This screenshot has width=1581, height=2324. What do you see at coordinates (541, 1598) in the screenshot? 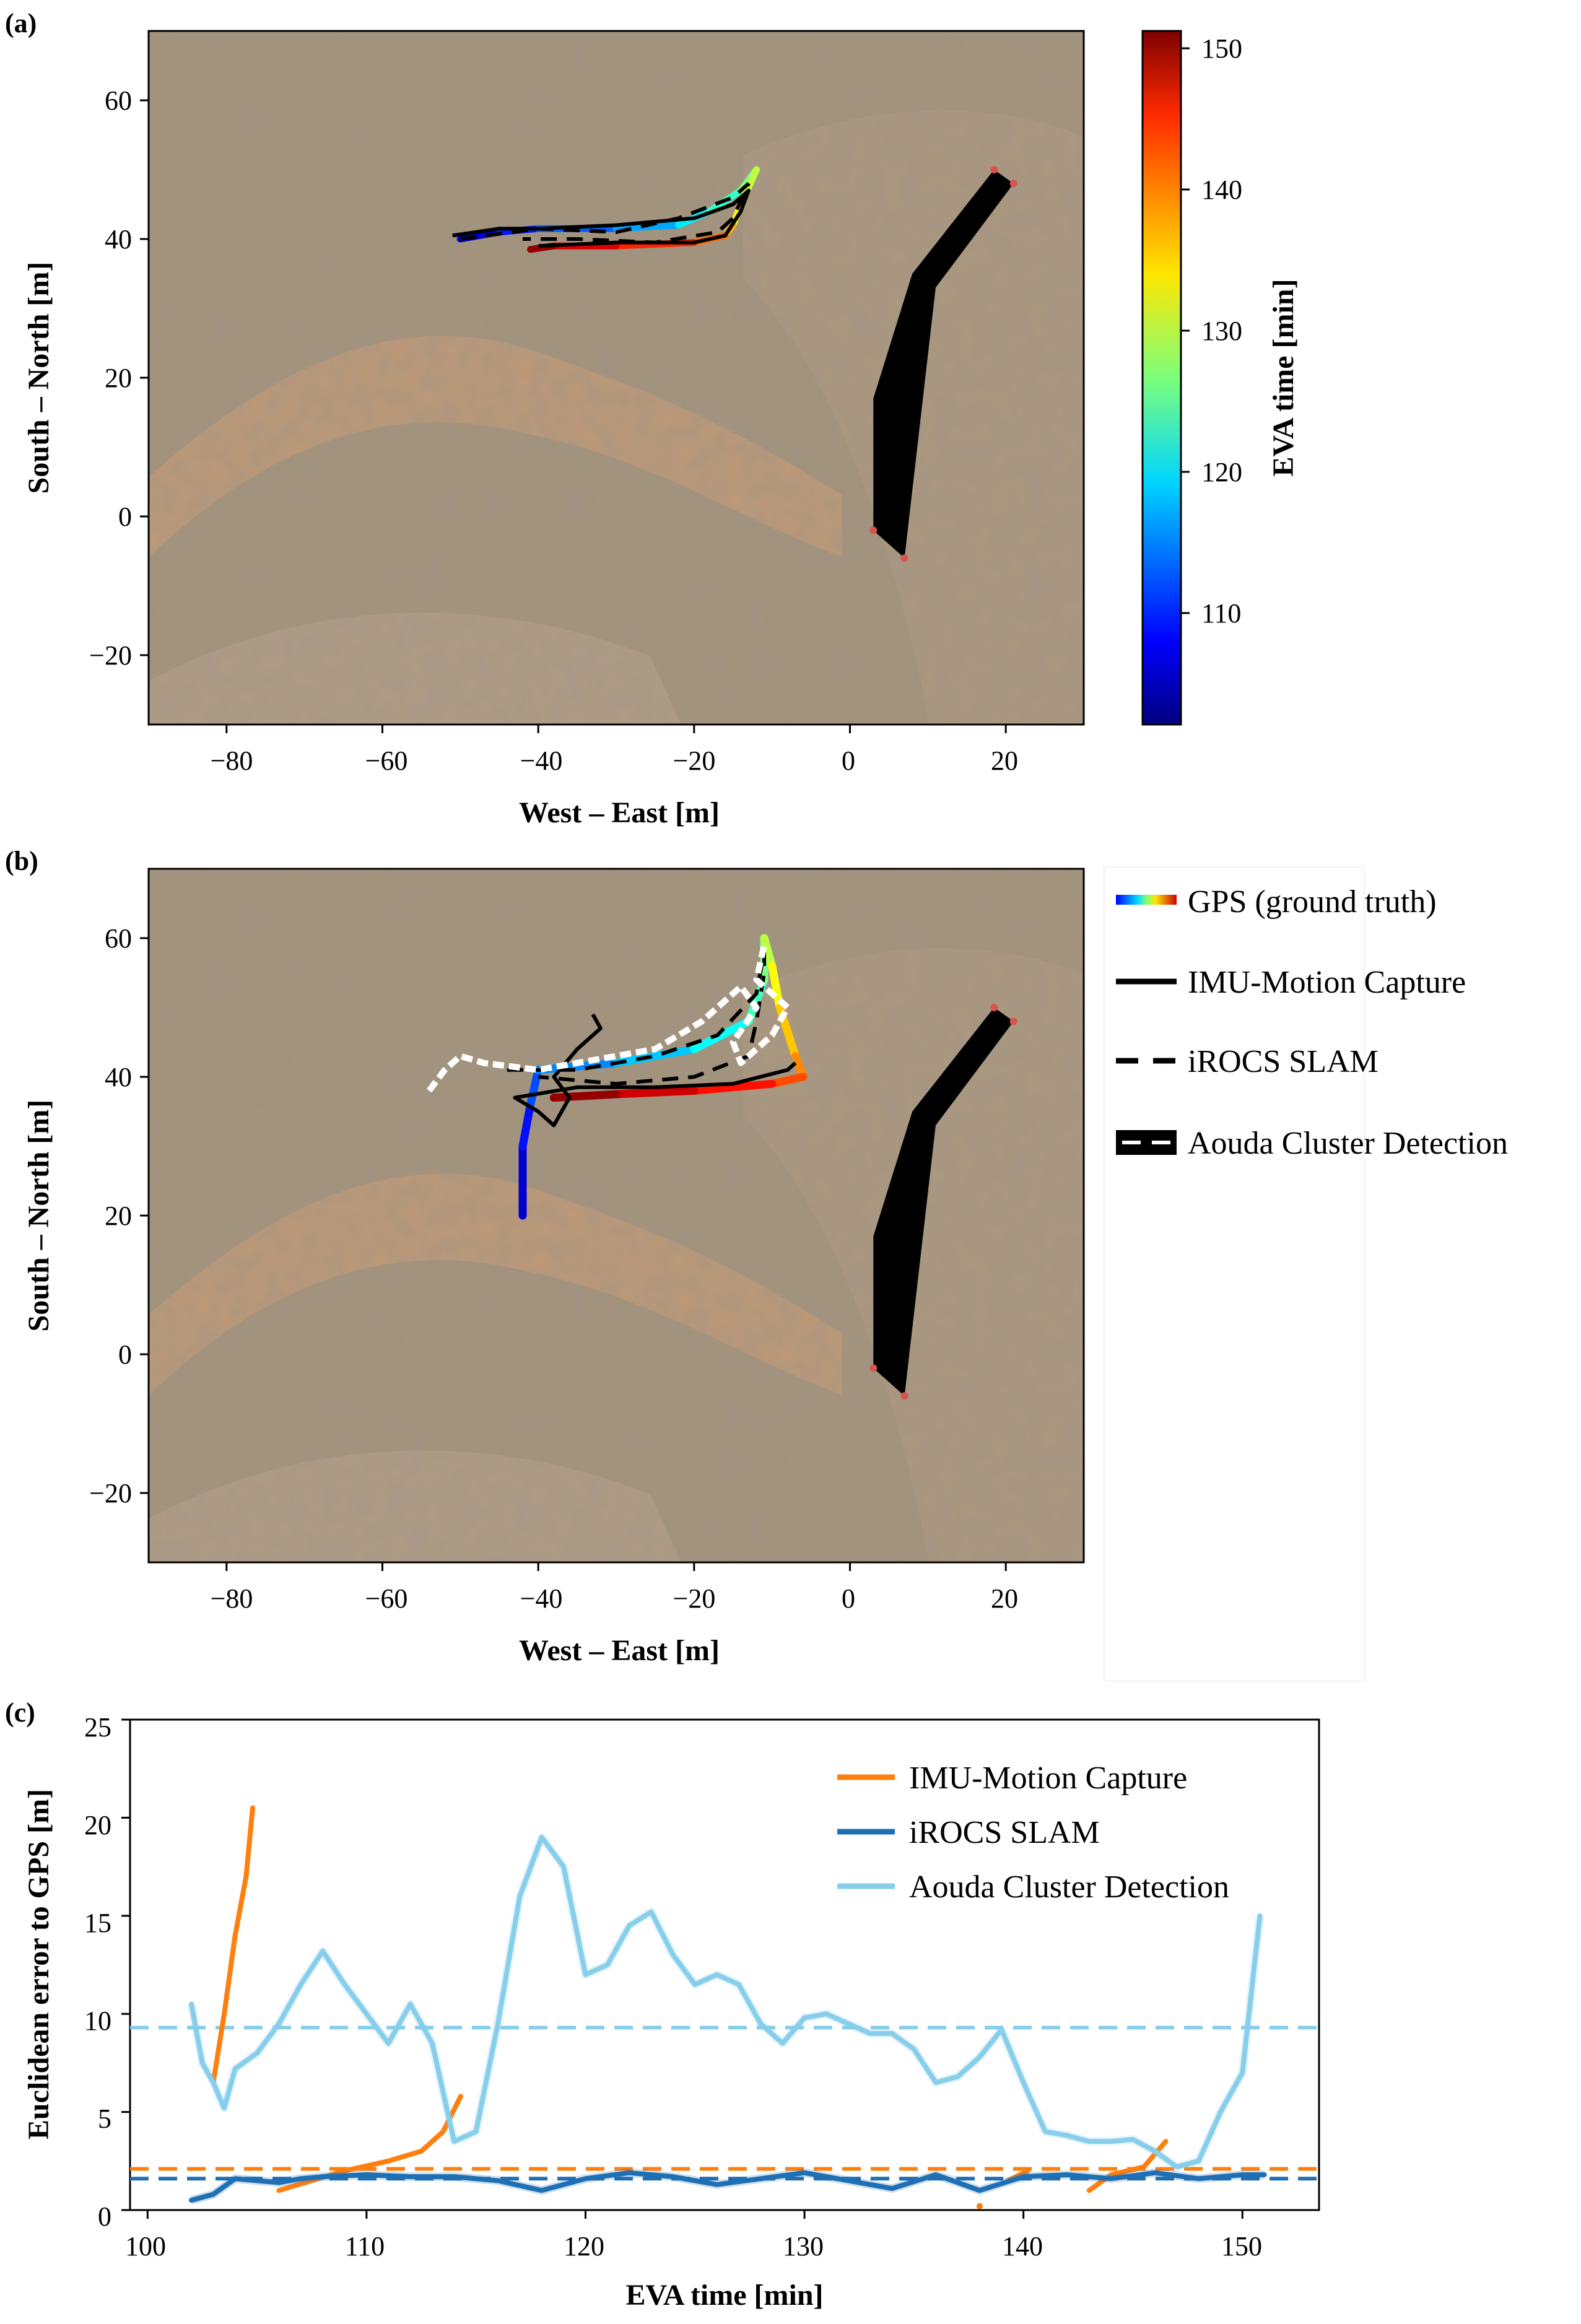
I see `panel-b-x-tick: −40` at bounding box center [541, 1598].